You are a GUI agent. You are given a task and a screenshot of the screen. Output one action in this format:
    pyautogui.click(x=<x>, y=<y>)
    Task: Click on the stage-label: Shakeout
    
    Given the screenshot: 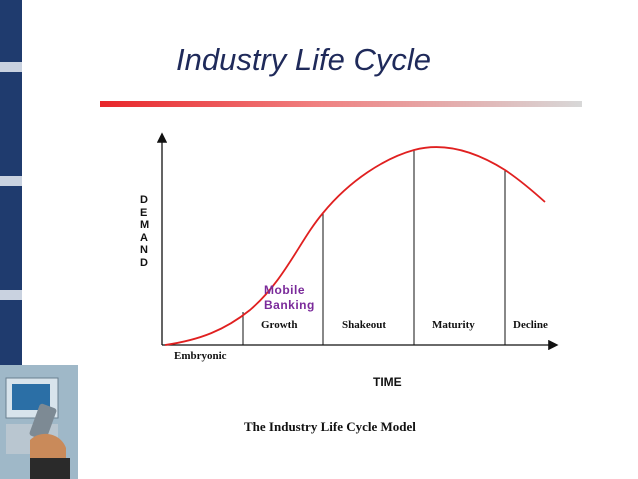 What is the action you would take?
    pyautogui.click(x=364, y=325)
    